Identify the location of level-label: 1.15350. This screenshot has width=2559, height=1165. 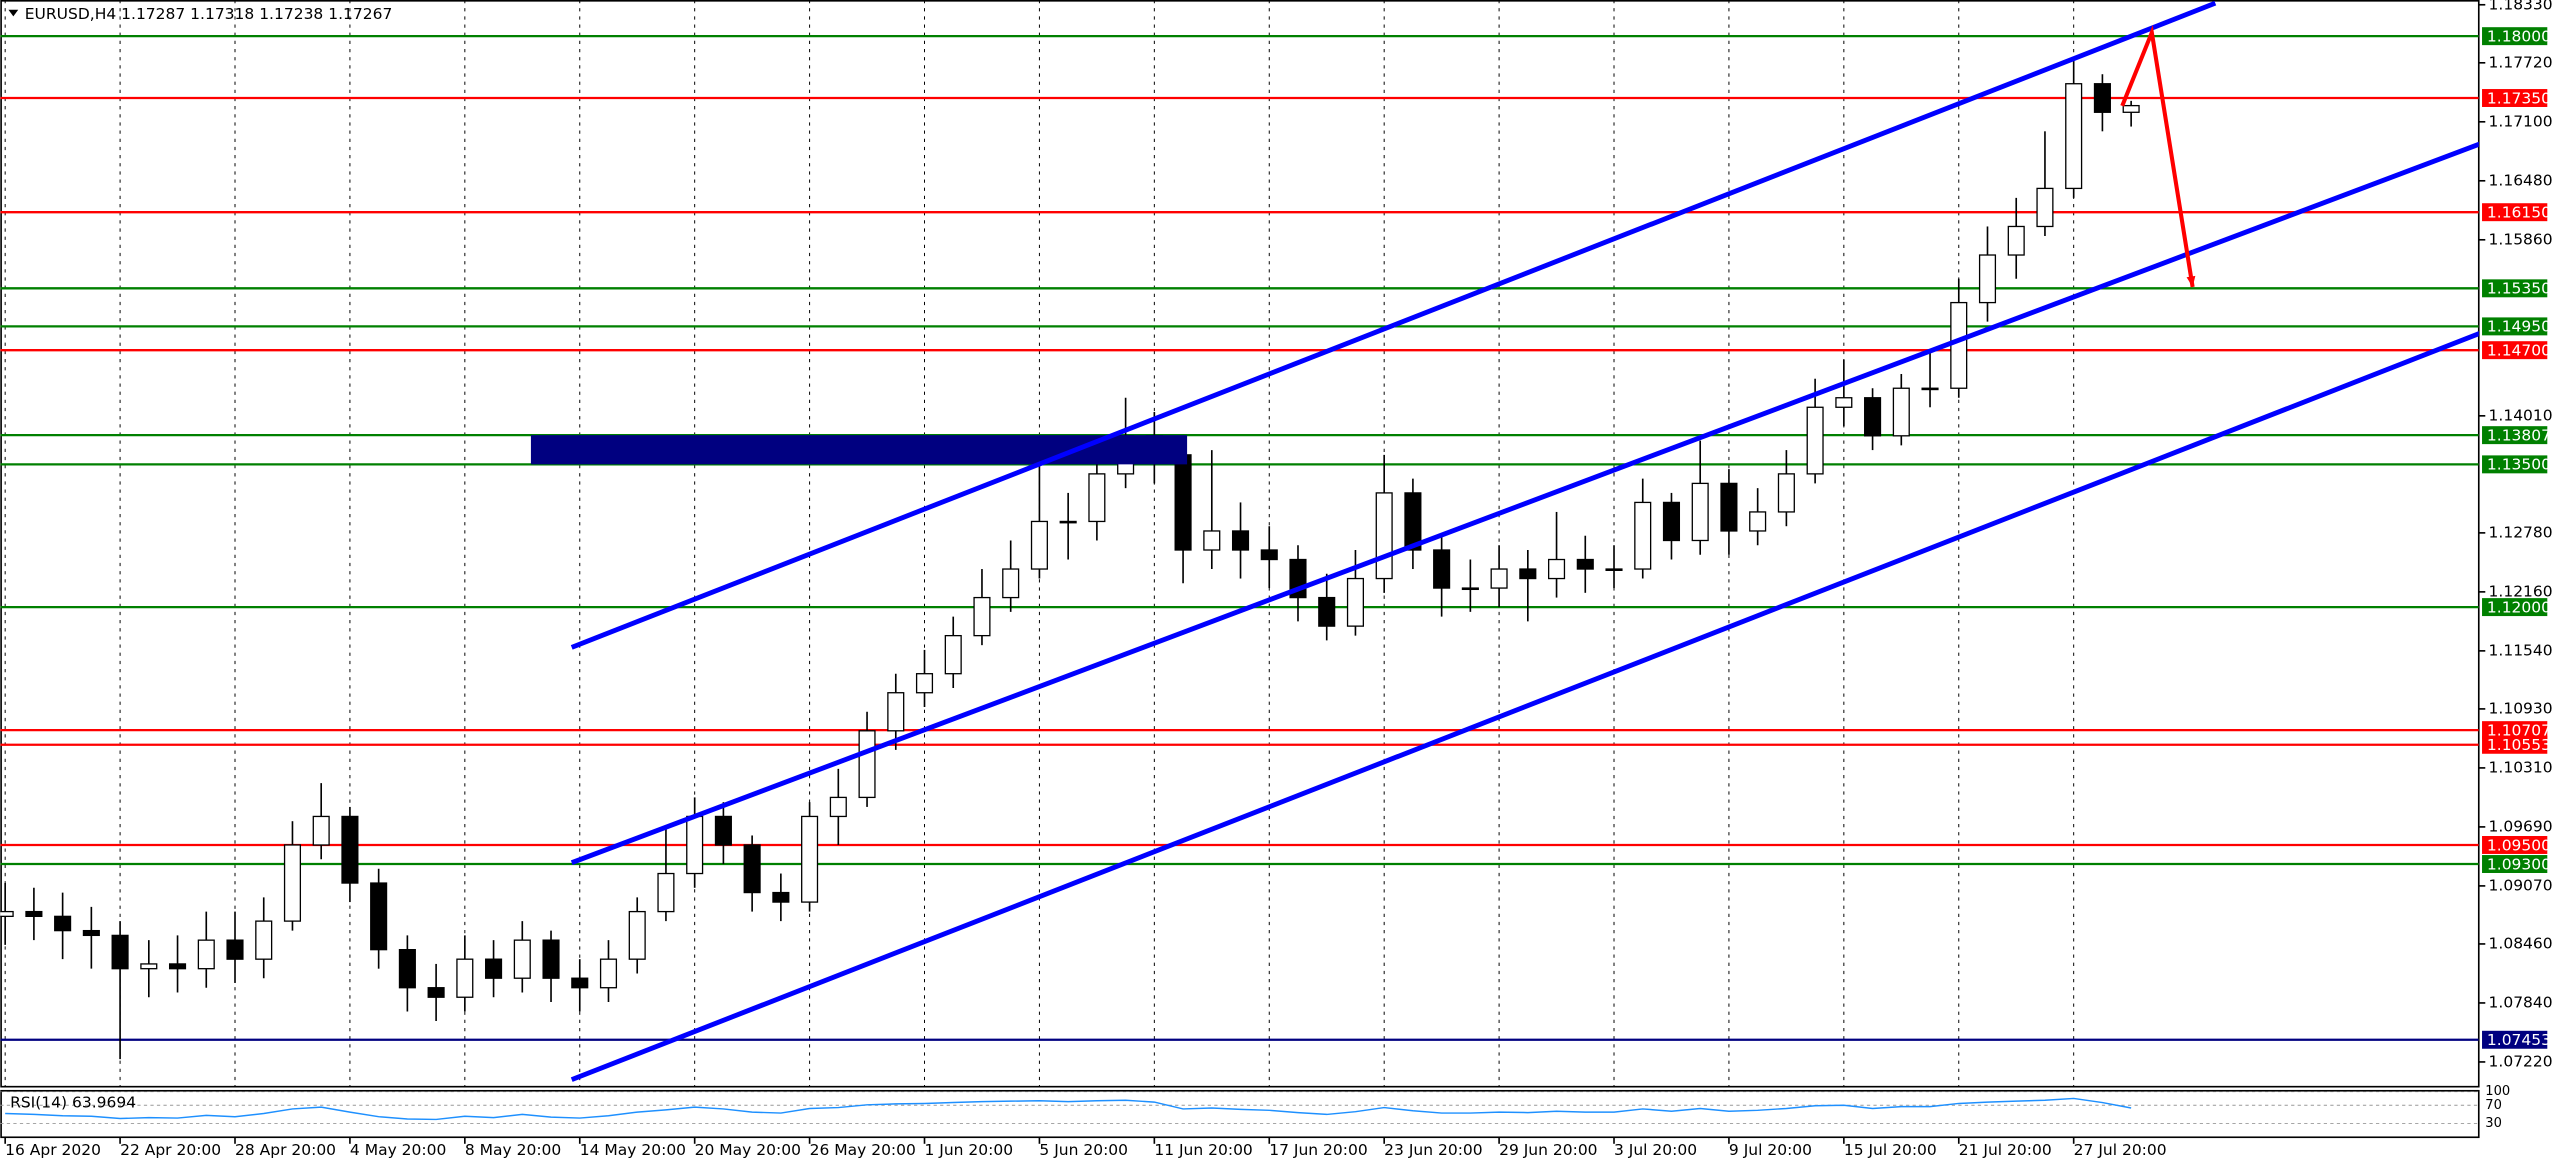
(2519, 289).